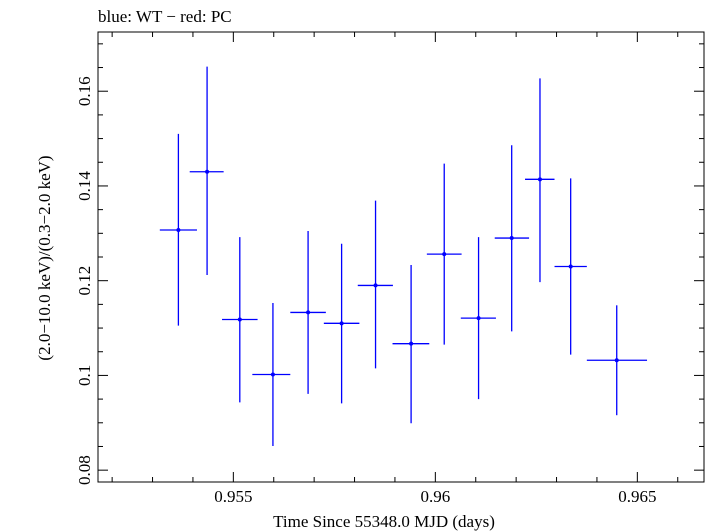 The height and width of the screenshot is (532, 705). I want to click on x-tick-label: 0.965, so click(637, 496).